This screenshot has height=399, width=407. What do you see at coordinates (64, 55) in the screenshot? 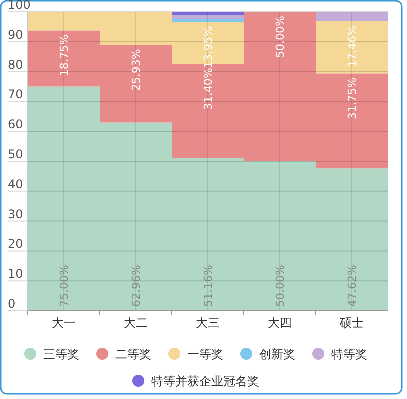
I see `data-label: 18.75%` at bounding box center [64, 55].